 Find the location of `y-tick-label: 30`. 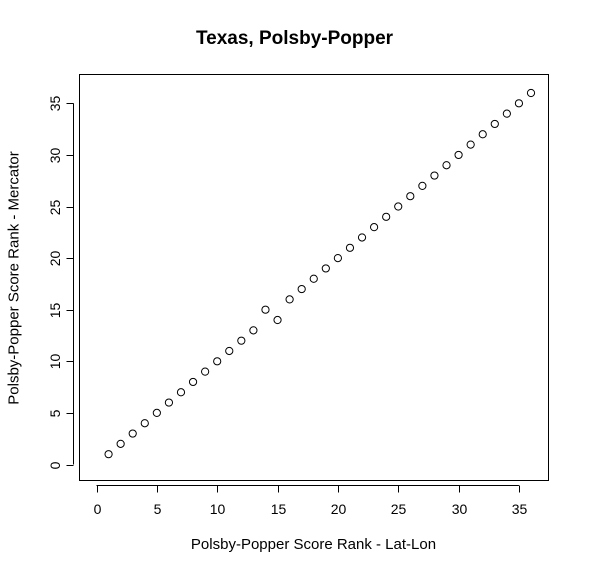

y-tick-label: 30 is located at coordinates (55, 156).